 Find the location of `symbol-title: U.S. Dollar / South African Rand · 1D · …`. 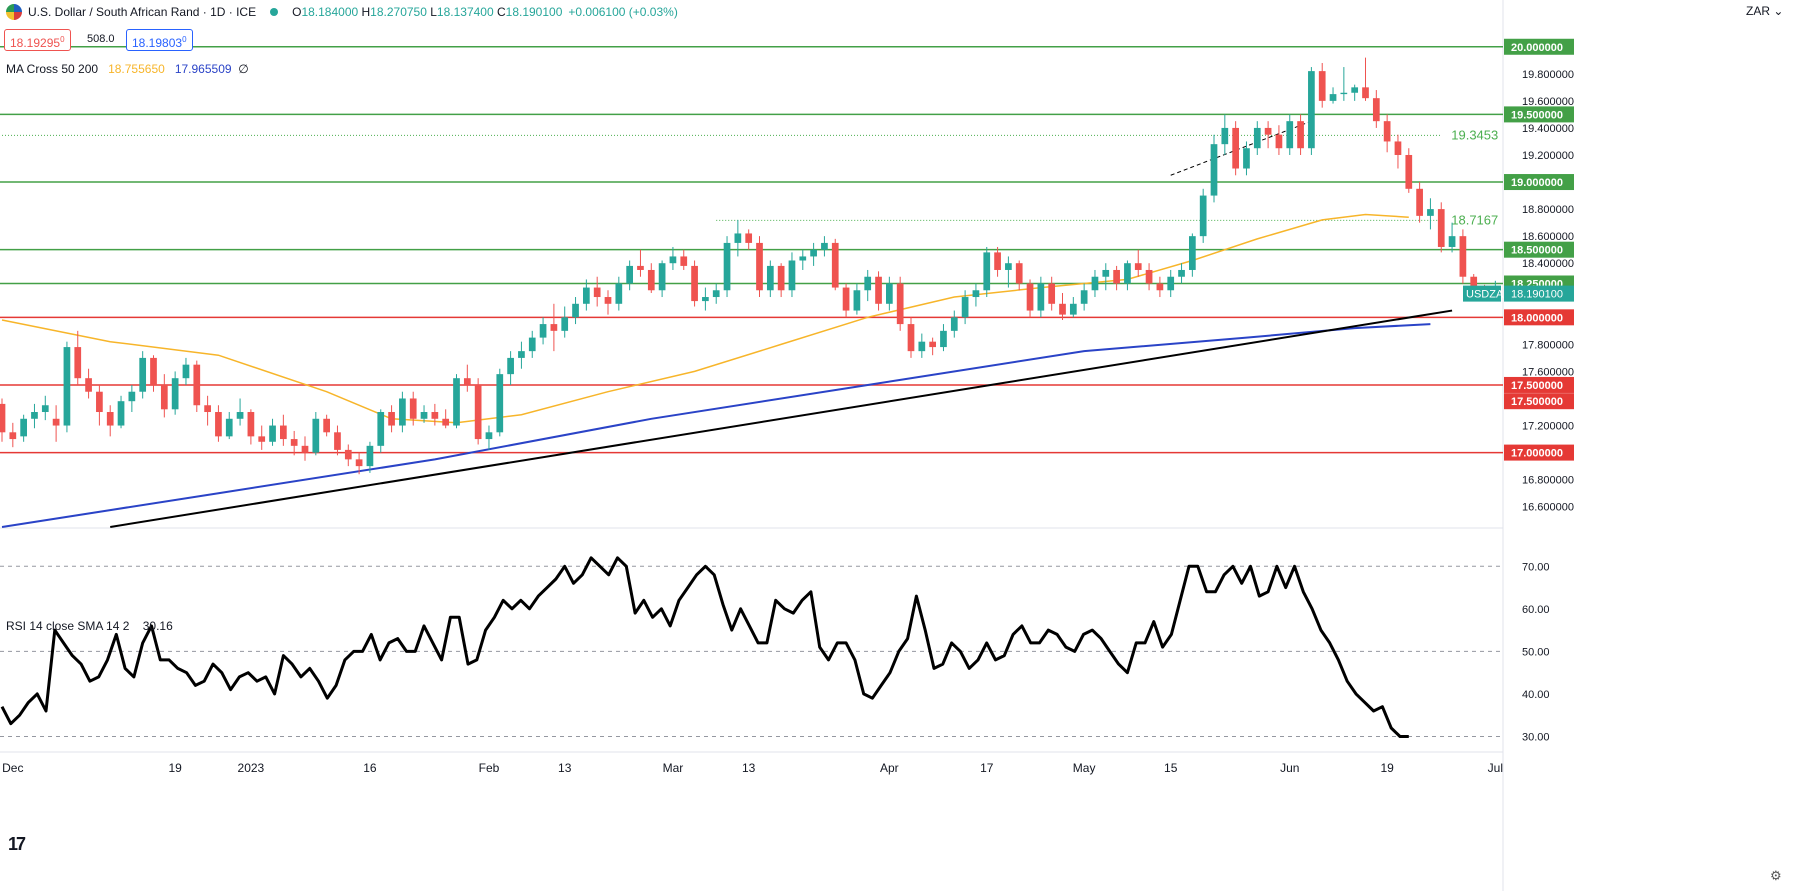

symbol-title: U.S. Dollar / South African Rand · 1D · … is located at coordinates (142, 12).